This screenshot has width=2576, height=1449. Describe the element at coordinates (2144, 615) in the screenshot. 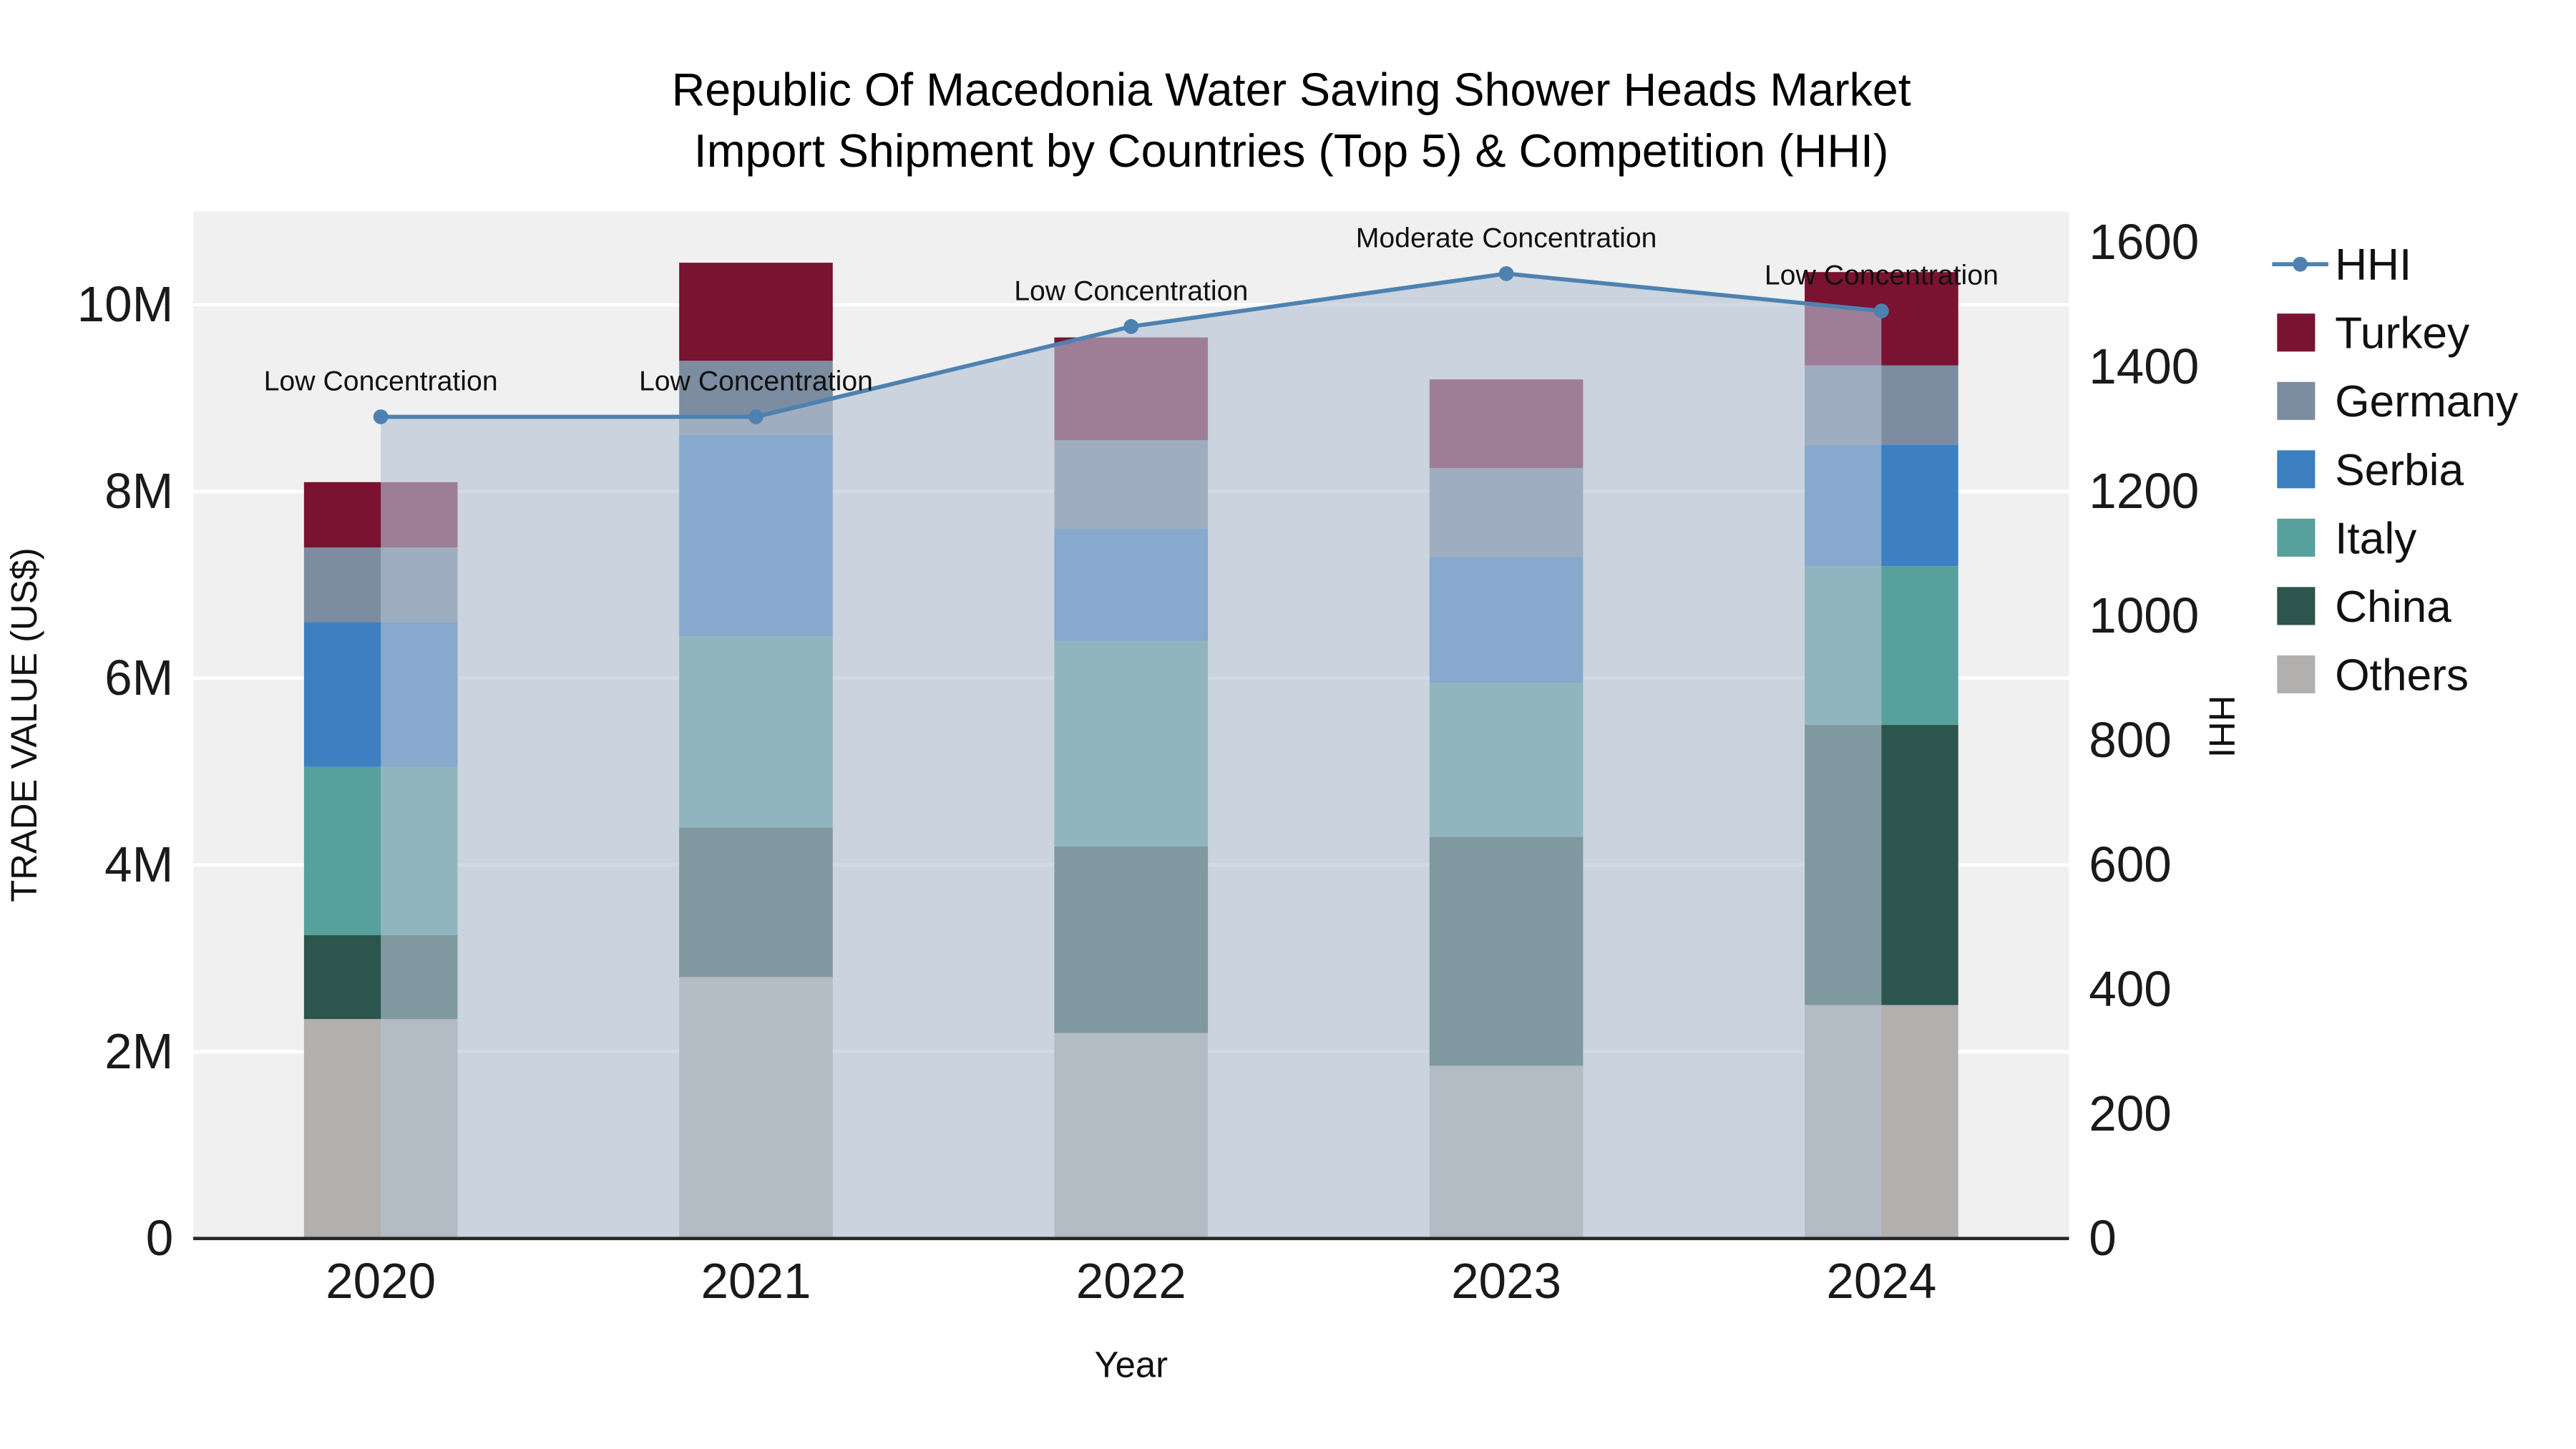

I see `y-right-tick-label: 1000` at that location.